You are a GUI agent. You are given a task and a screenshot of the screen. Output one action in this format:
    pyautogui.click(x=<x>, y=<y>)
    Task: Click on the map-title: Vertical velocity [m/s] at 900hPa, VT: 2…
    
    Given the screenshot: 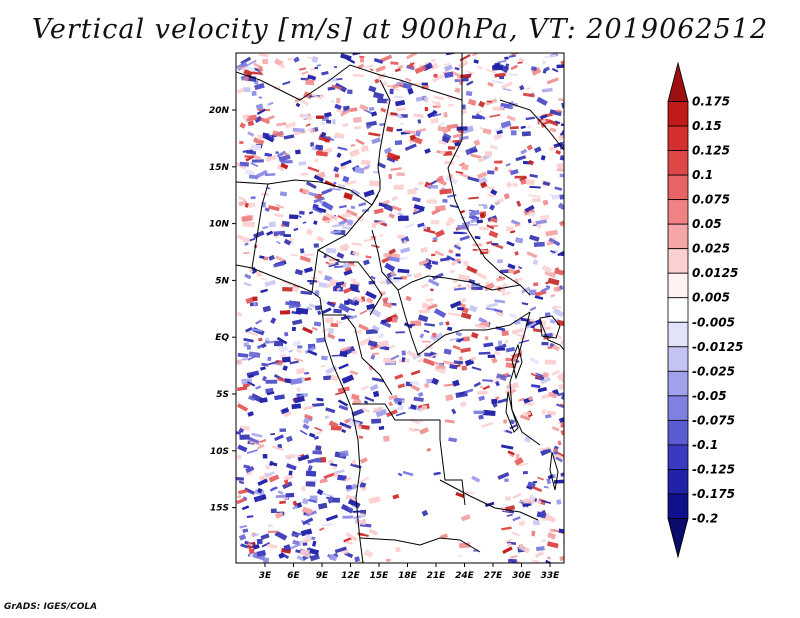 What is the action you would take?
    pyautogui.click(x=400, y=29)
    